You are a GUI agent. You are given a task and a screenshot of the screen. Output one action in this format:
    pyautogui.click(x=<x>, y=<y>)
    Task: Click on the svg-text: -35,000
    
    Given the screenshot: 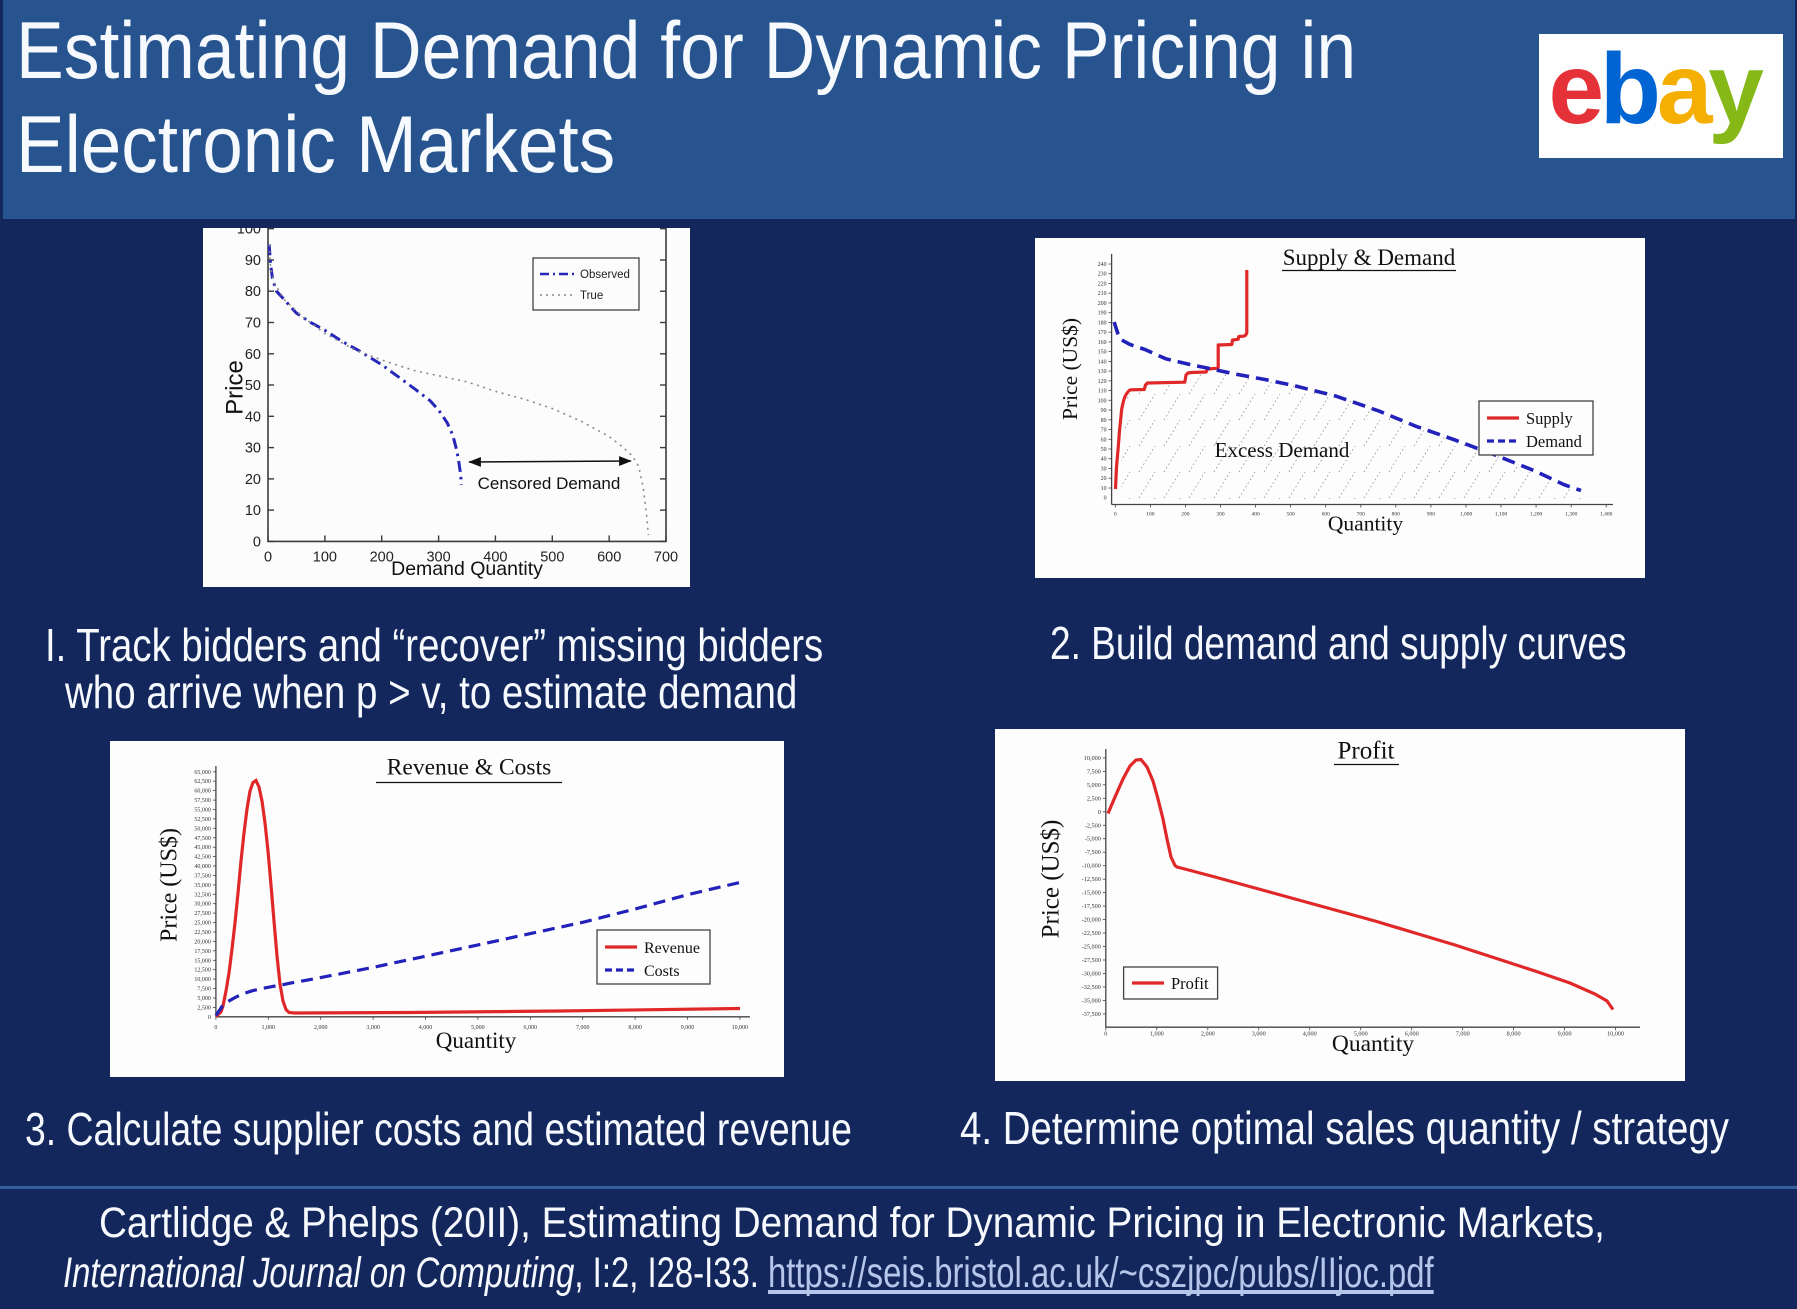 What is the action you would take?
    pyautogui.click(x=1091, y=1000)
    